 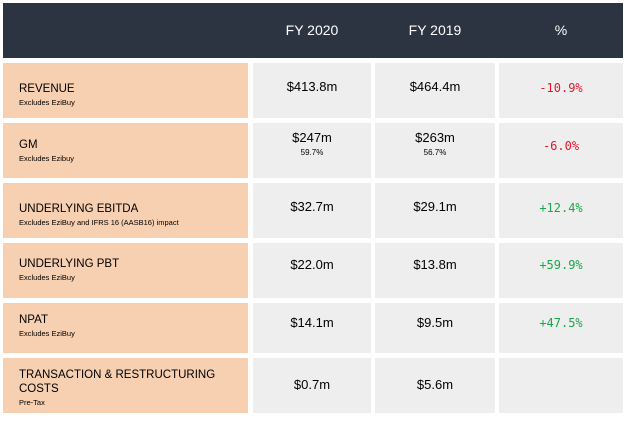 I want to click on fy2020-cell: $32.7m, so click(x=312, y=210).